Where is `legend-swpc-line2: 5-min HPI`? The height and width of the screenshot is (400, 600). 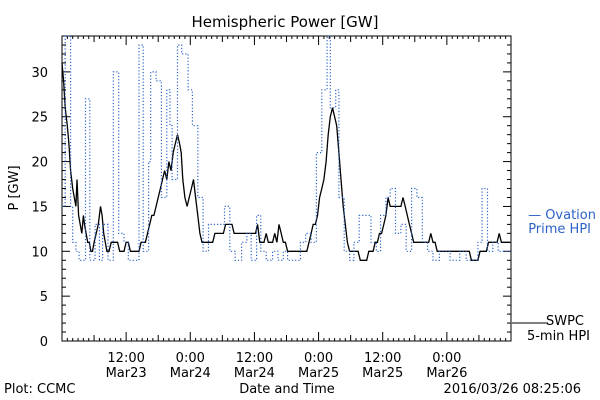 legend-swpc-line2: 5-min HPI is located at coordinates (558, 336).